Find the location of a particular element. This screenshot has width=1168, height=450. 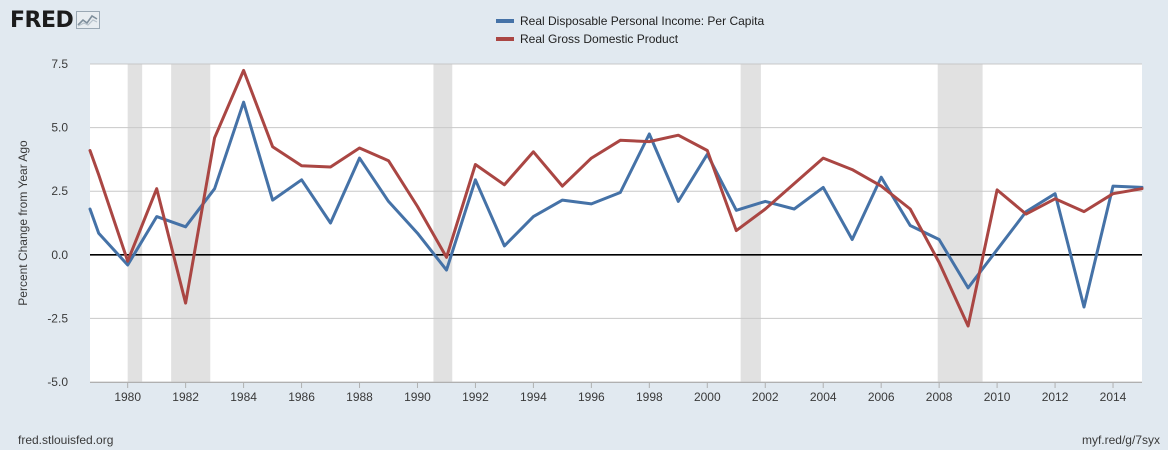

logo-text: FRED is located at coordinates (42, 20).